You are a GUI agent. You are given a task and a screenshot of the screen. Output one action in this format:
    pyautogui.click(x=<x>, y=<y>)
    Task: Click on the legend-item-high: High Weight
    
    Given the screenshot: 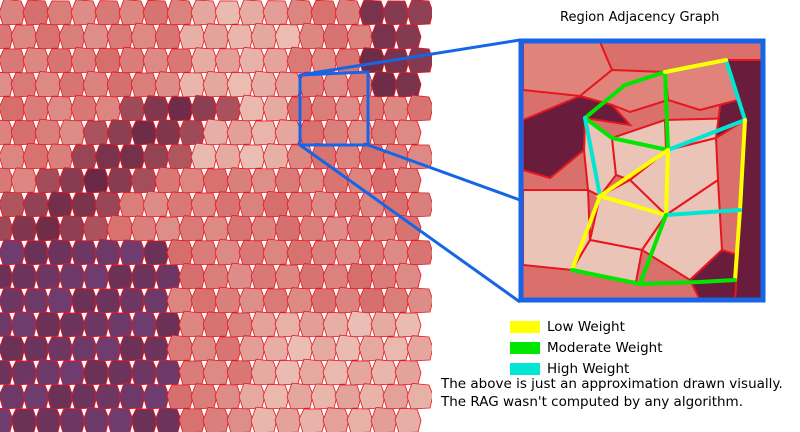 What is the action you would take?
    pyautogui.click(x=586, y=368)
    